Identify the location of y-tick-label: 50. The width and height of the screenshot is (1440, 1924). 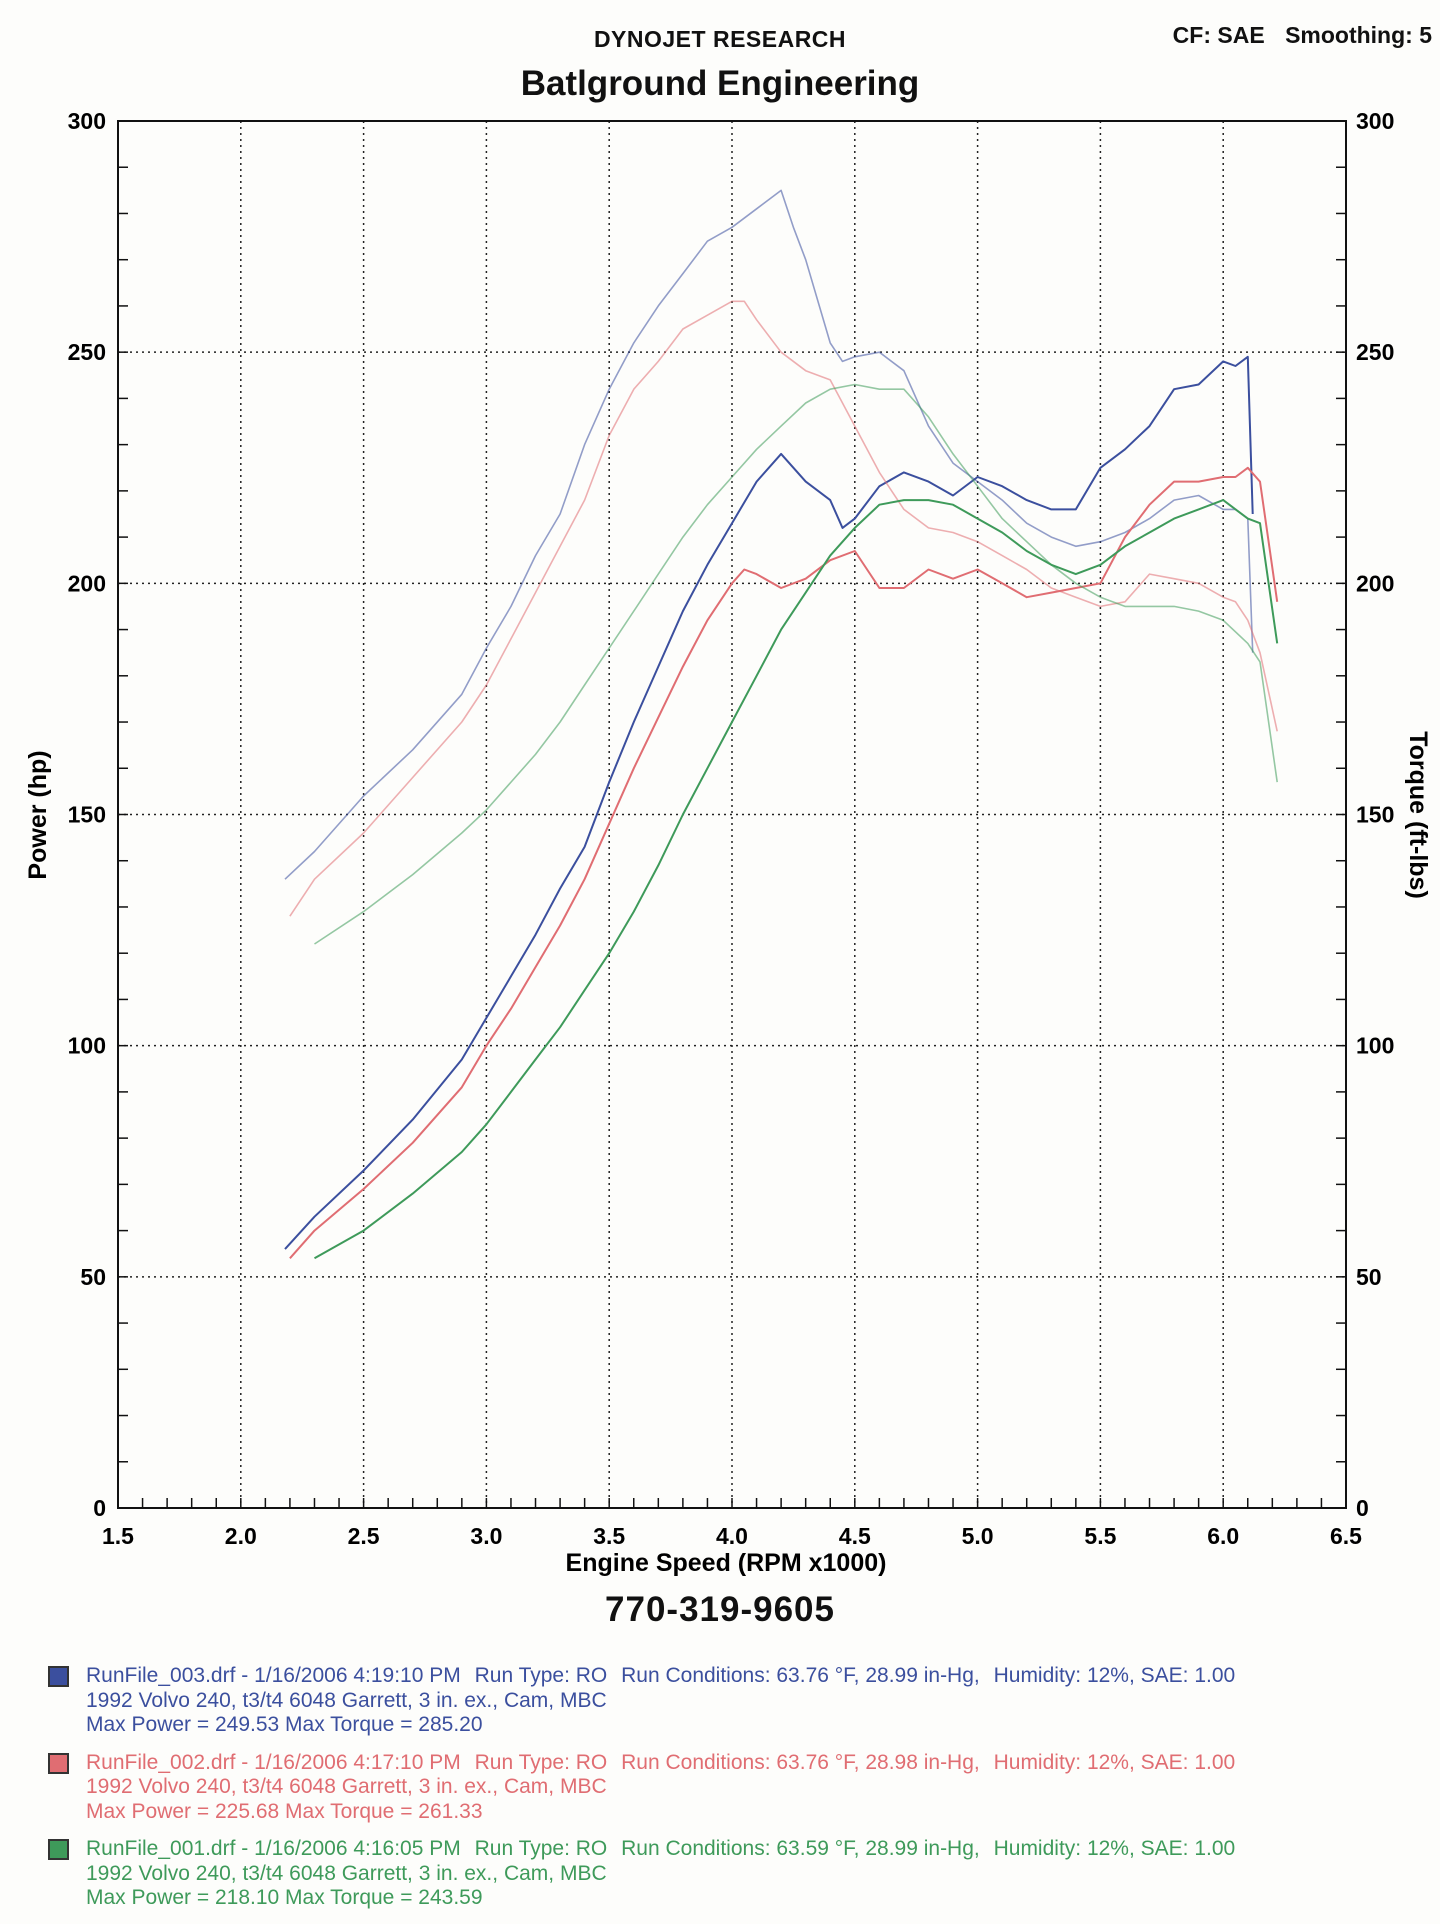
(93, 1277).